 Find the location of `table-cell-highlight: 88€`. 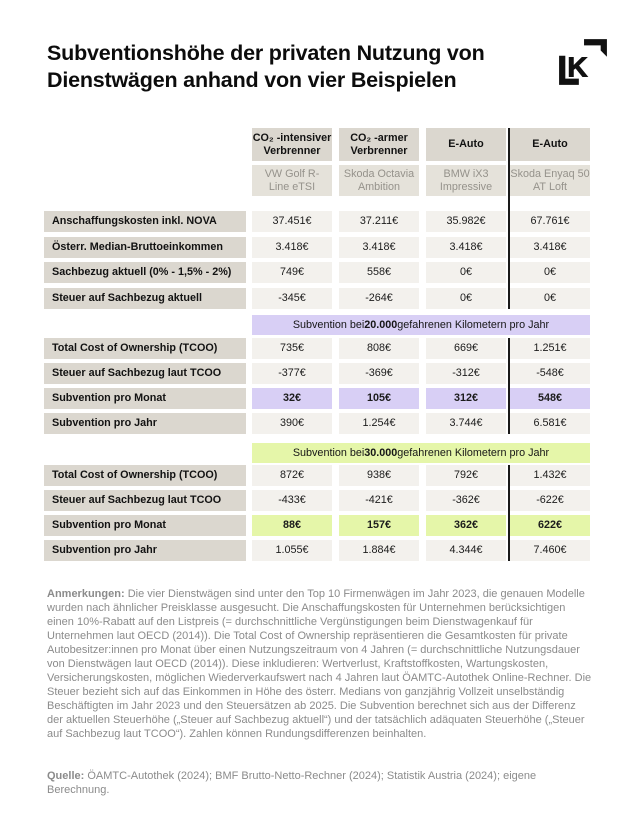

table-cell-highlight: 88€ is located at coordinates (292, 525).